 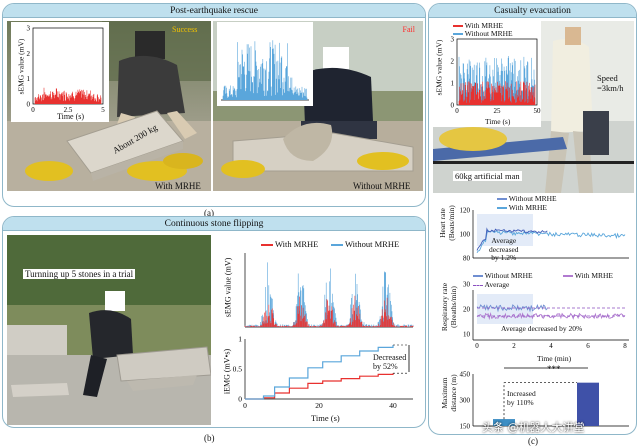 I want to click on inset-a-xtick: 0, so click(x=33, y=110).